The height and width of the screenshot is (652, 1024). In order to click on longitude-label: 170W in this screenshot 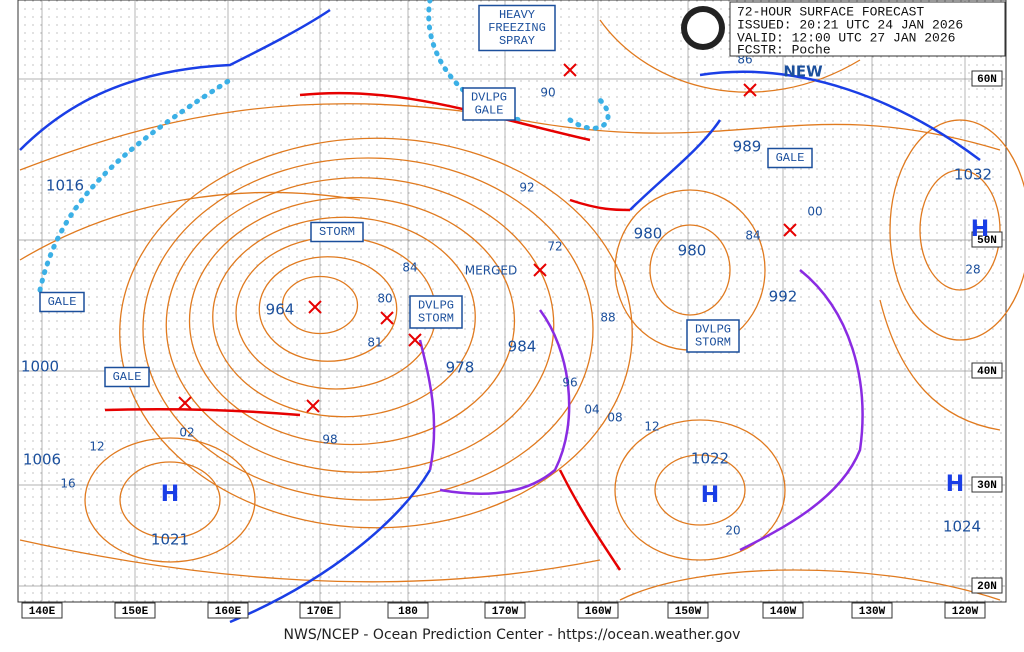, I will do `click(505, 612)`.